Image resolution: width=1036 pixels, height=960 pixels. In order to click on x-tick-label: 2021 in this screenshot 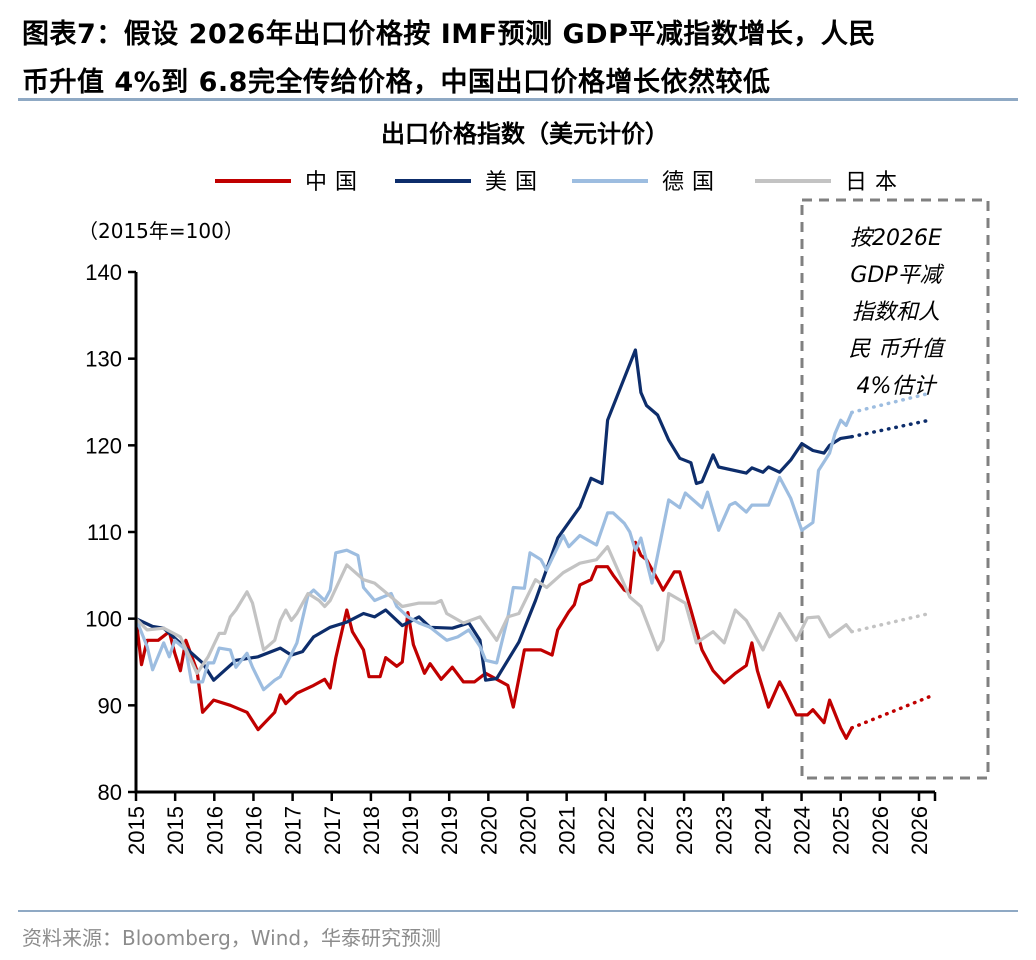, I will do `click(567, 830)`.